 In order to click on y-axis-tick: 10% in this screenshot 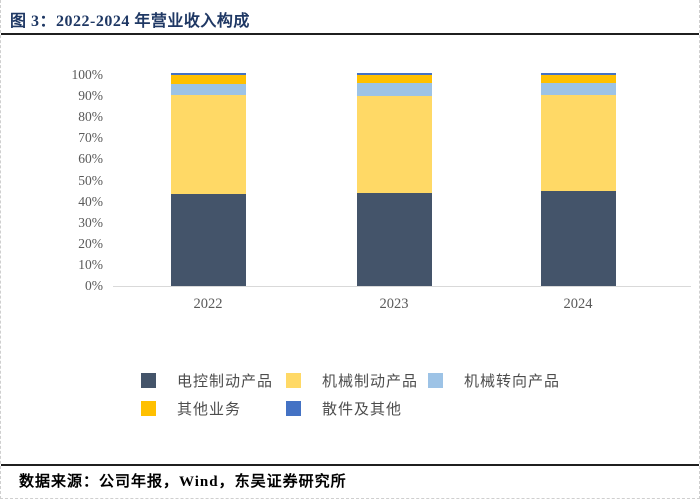, I will do `click(90, 264)`.